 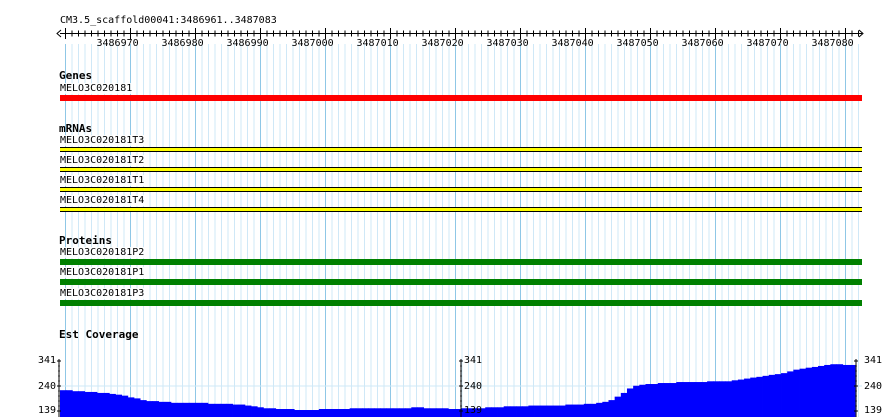 I want to click on mrna-feature-label: MELO3C020181T1, so click(x=102, y=180).